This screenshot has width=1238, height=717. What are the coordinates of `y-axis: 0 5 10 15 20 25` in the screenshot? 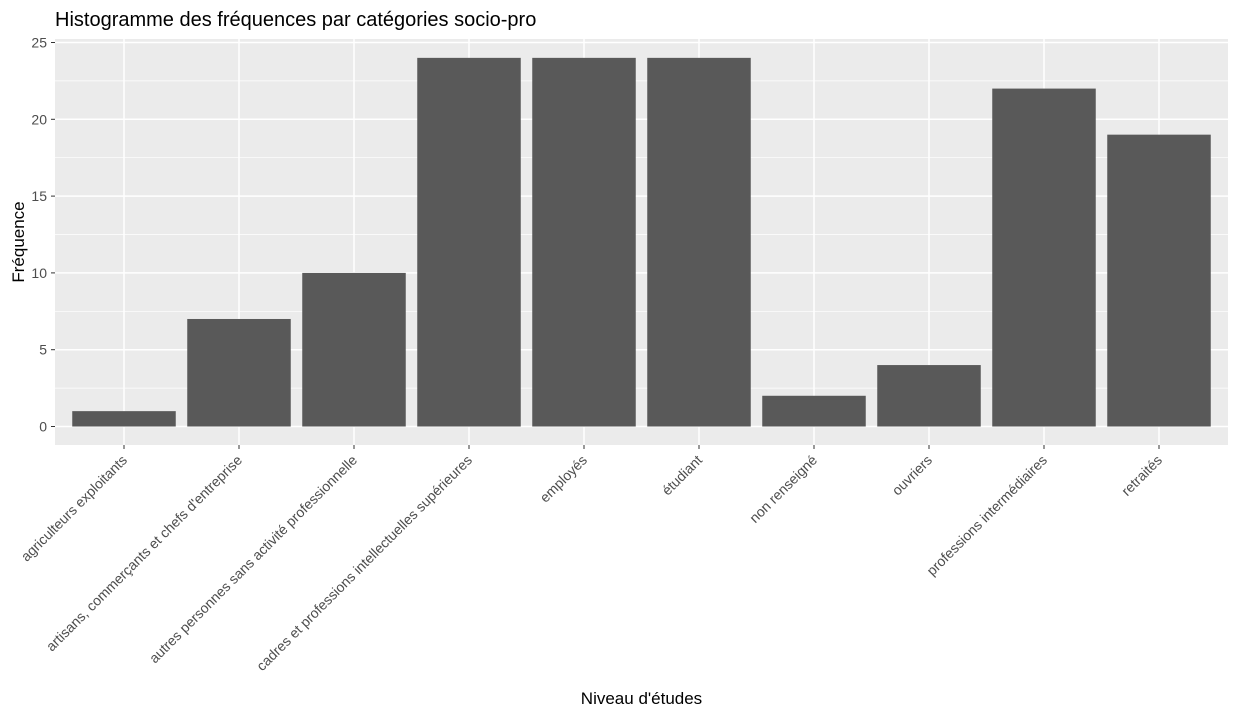 It's located at (43, 235).